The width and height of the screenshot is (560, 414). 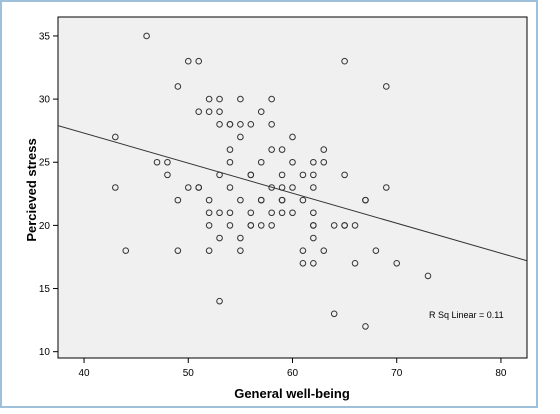 What do you see at coordinates (45, 226) in the screenshot?
I see `y-tick-label: 20` at bounding box center [45, 226].